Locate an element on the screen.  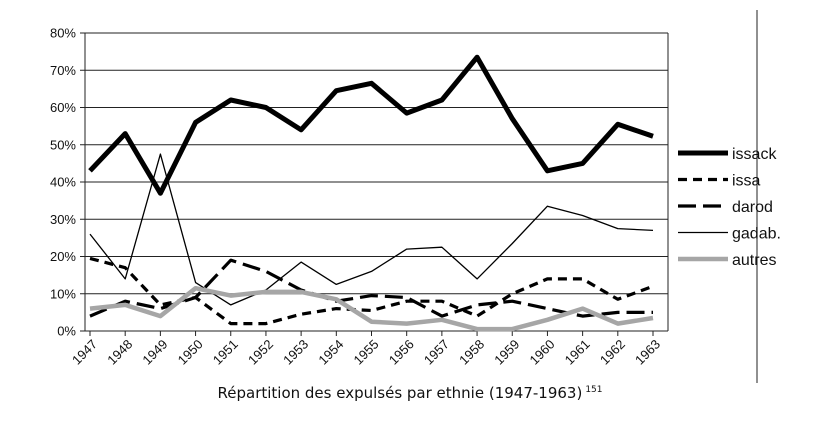
legend: issack issa darod gadab. autres is located at coordinates (729, 207).